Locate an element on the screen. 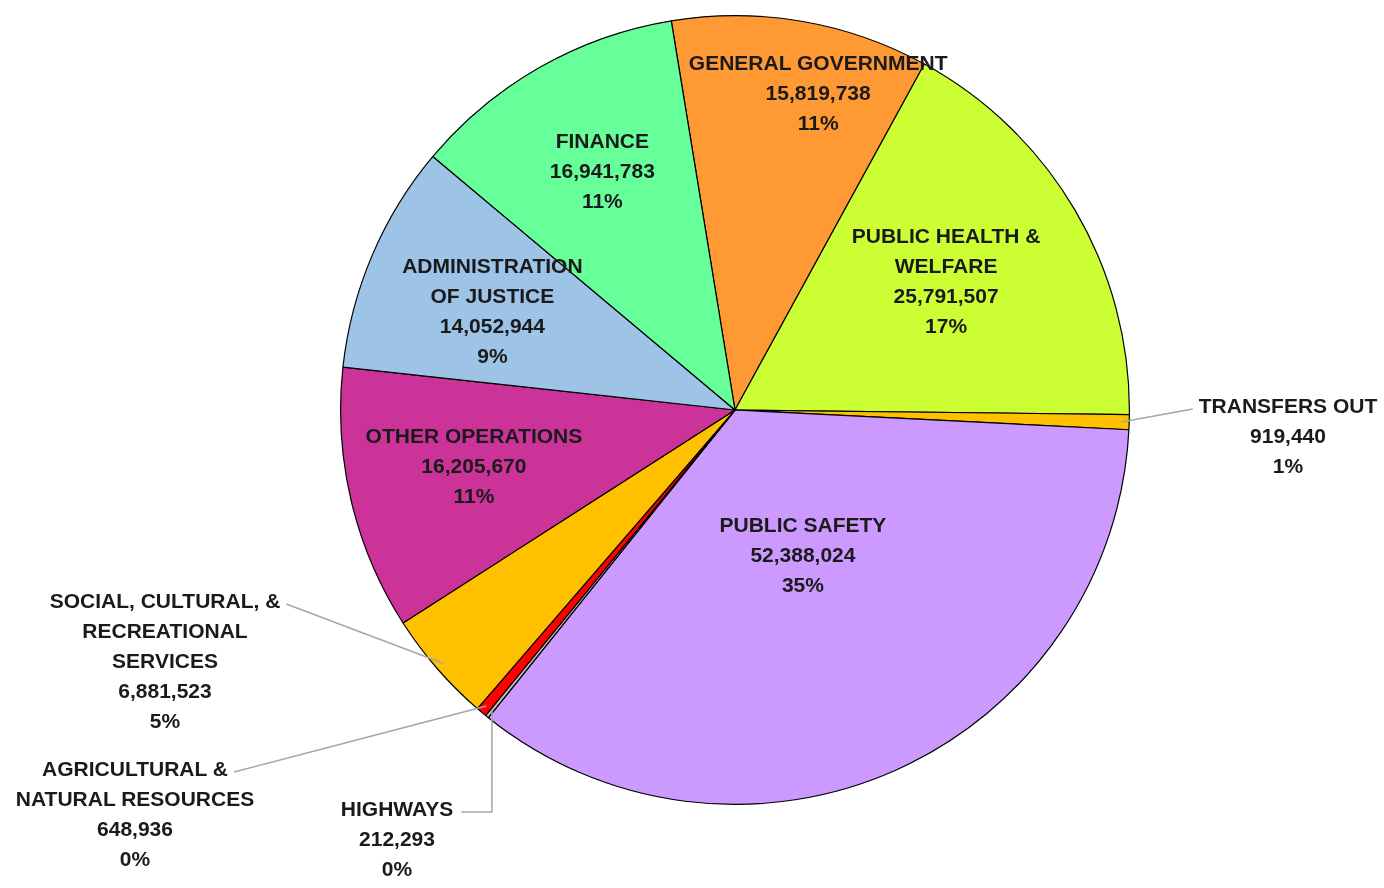 This screenshot has height=888, width=1384. data-label: 16,205,670 11% is located at coordinates (474, 480).